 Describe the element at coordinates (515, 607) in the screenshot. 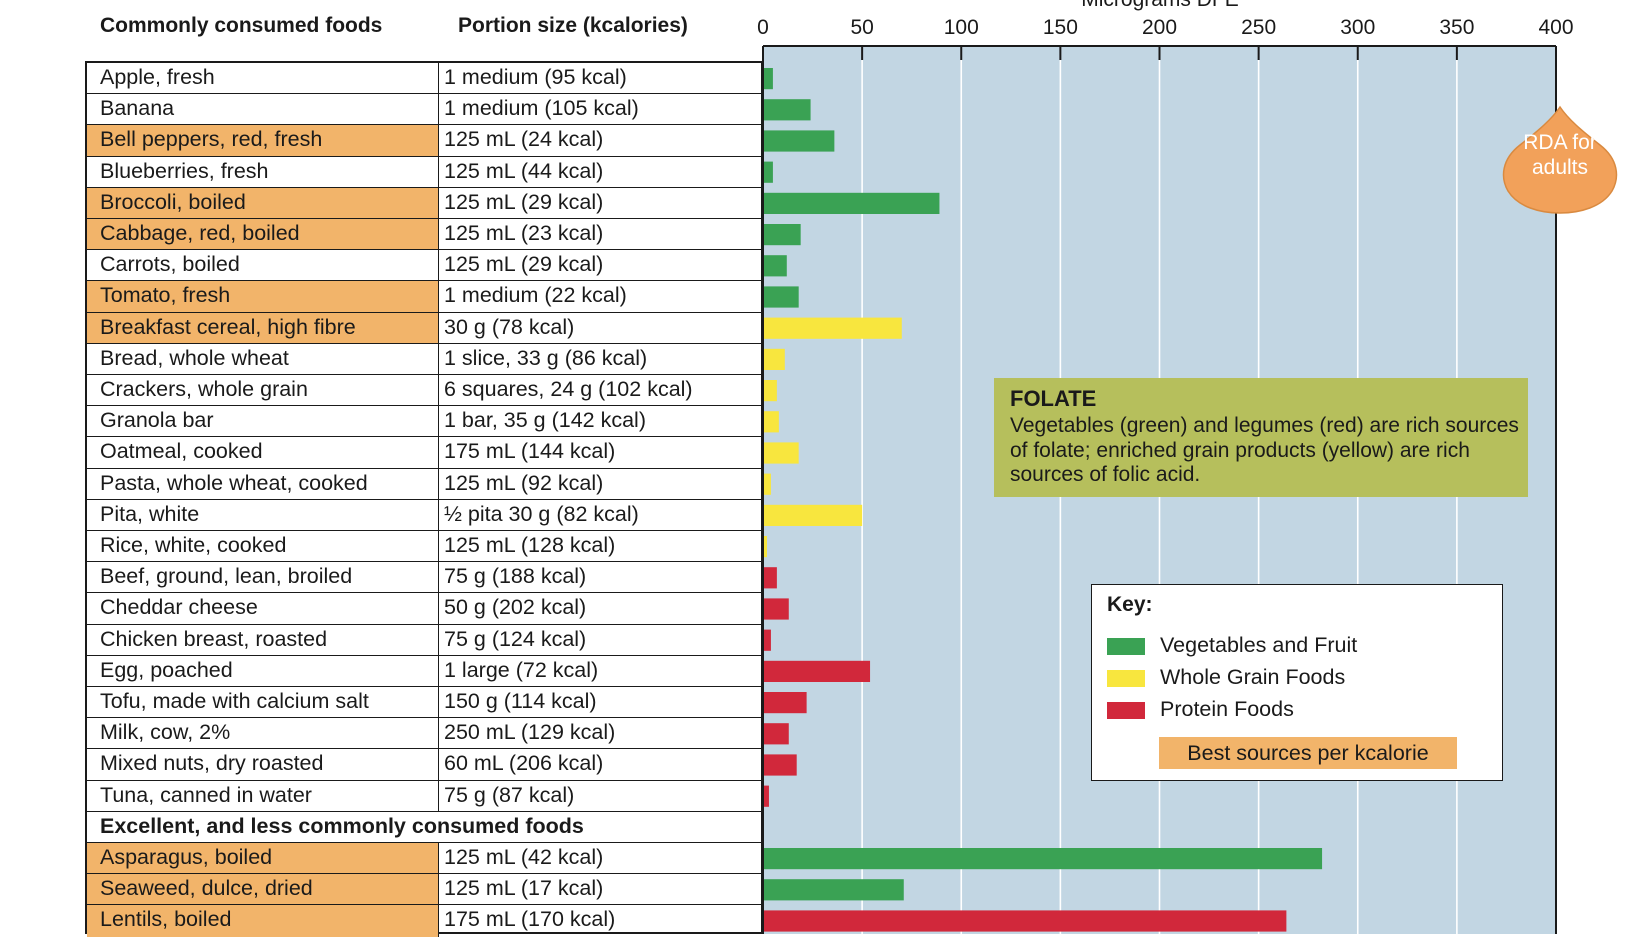

I see `portion-size: 50 g (202 kcal)` at that location.